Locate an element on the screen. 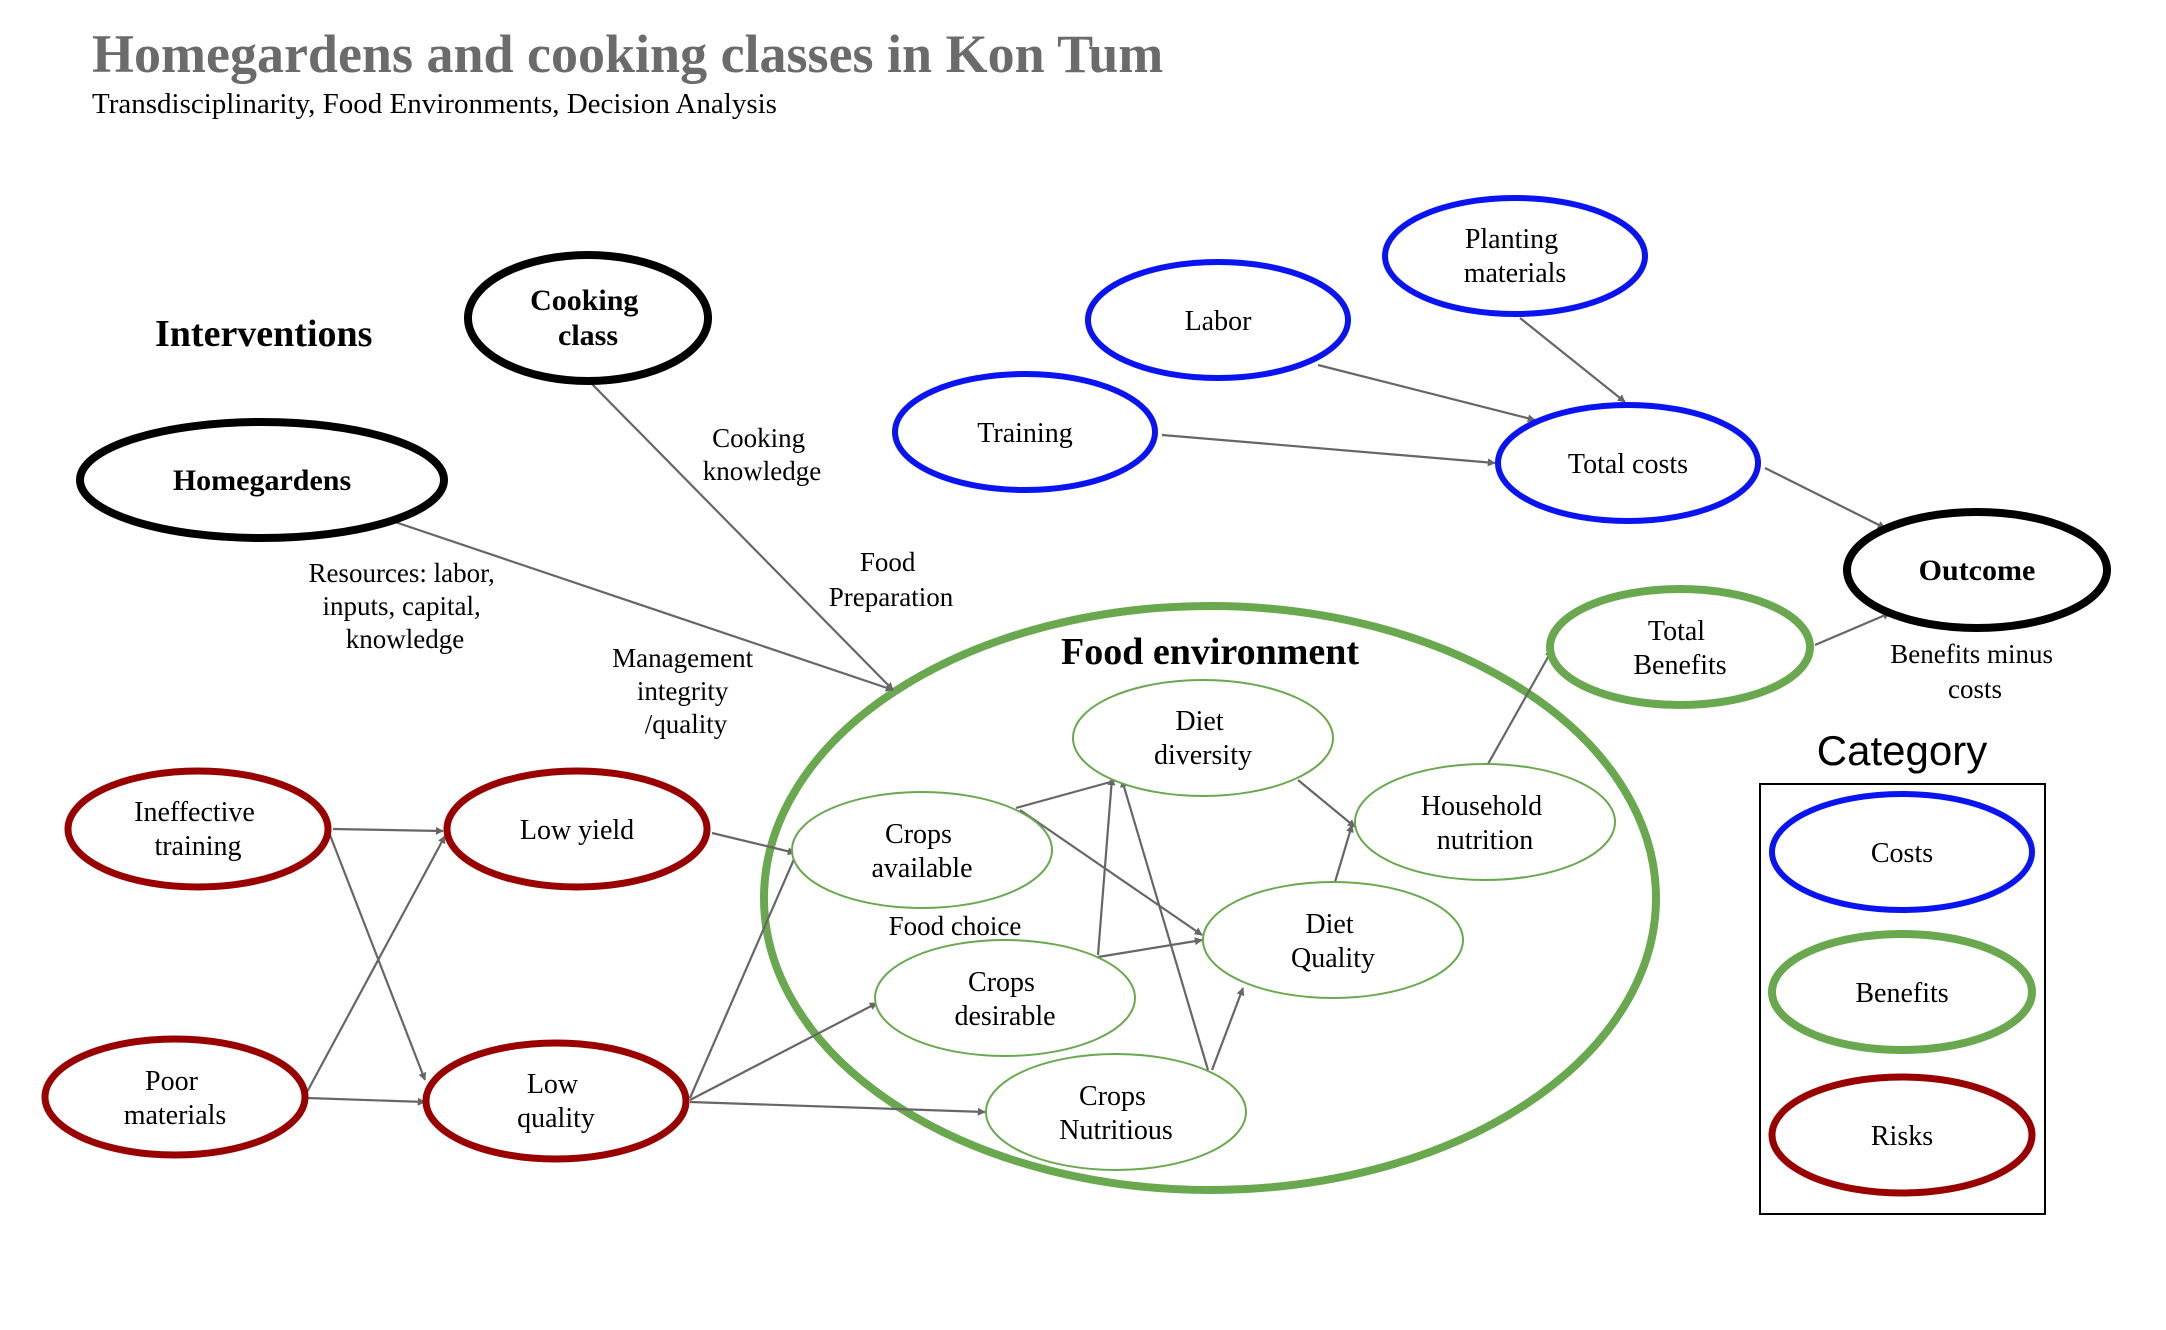 Image resolution: width=2166 pixels, height=1330 pixels. node-low-yield: Low yield is located at coordinates (577, 829).